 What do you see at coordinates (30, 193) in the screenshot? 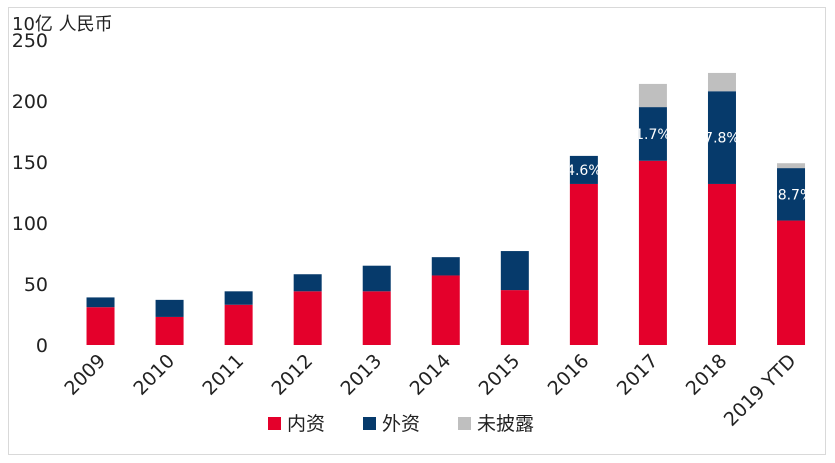
I see `y-axis: 0 50 100 150 200 250` at bounding box center [30, 193].